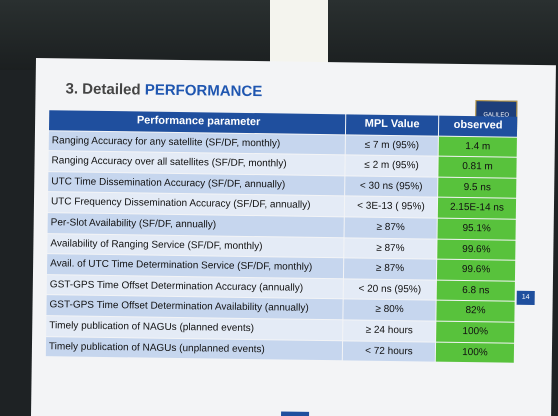 This screenshot has height=416, width=558. What do you see at coordinates (389, 351) in the screenshot?
I see `table-cell: < 72 hours` at bounding box center [389, 351].